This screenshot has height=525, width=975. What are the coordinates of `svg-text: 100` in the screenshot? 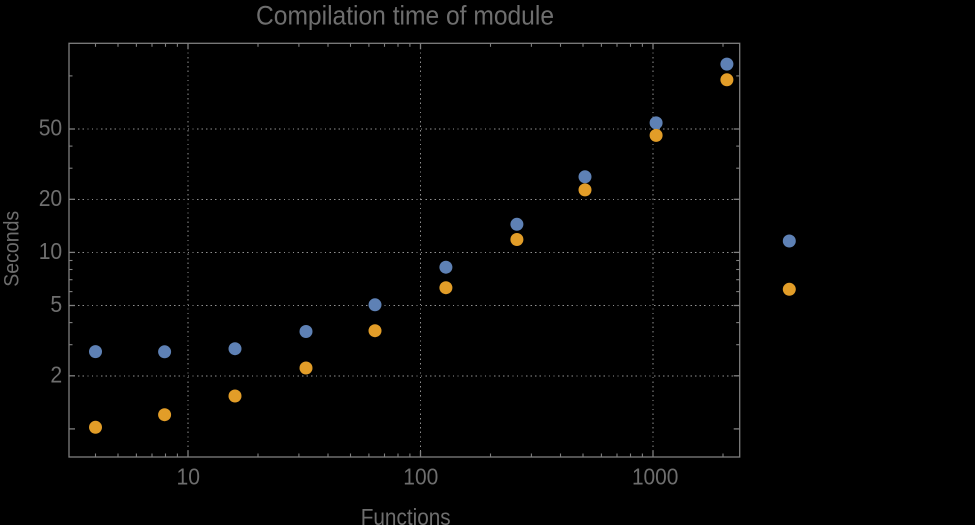 It's located at (420, 476).